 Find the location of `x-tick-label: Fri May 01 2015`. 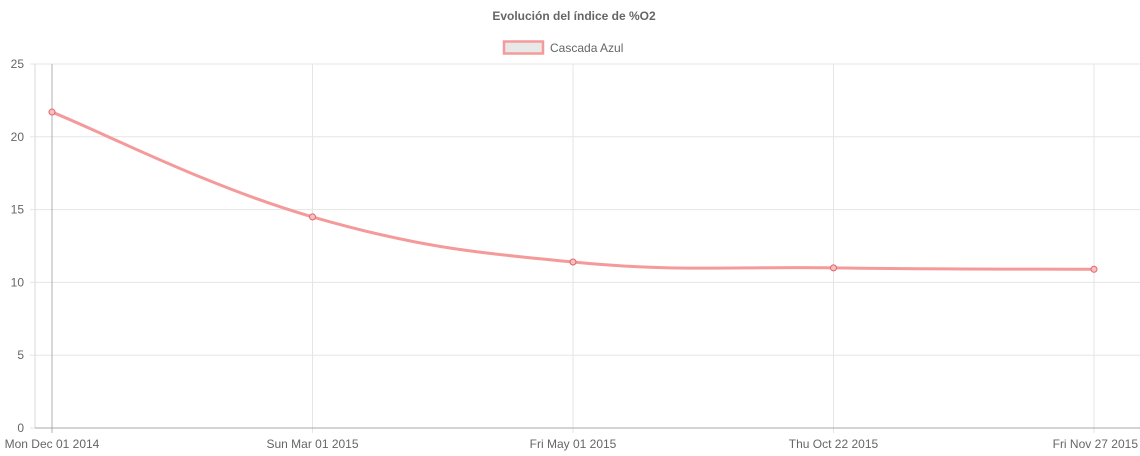

x-tick-label: Fri May 01 2015 is located at coordinates (573, 444).